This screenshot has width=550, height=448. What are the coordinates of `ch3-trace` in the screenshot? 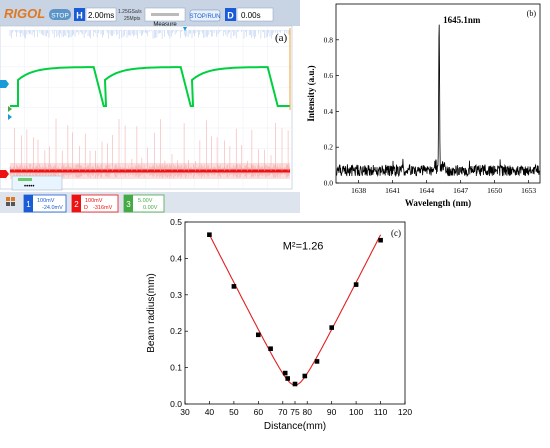 It's located at (149, 34).